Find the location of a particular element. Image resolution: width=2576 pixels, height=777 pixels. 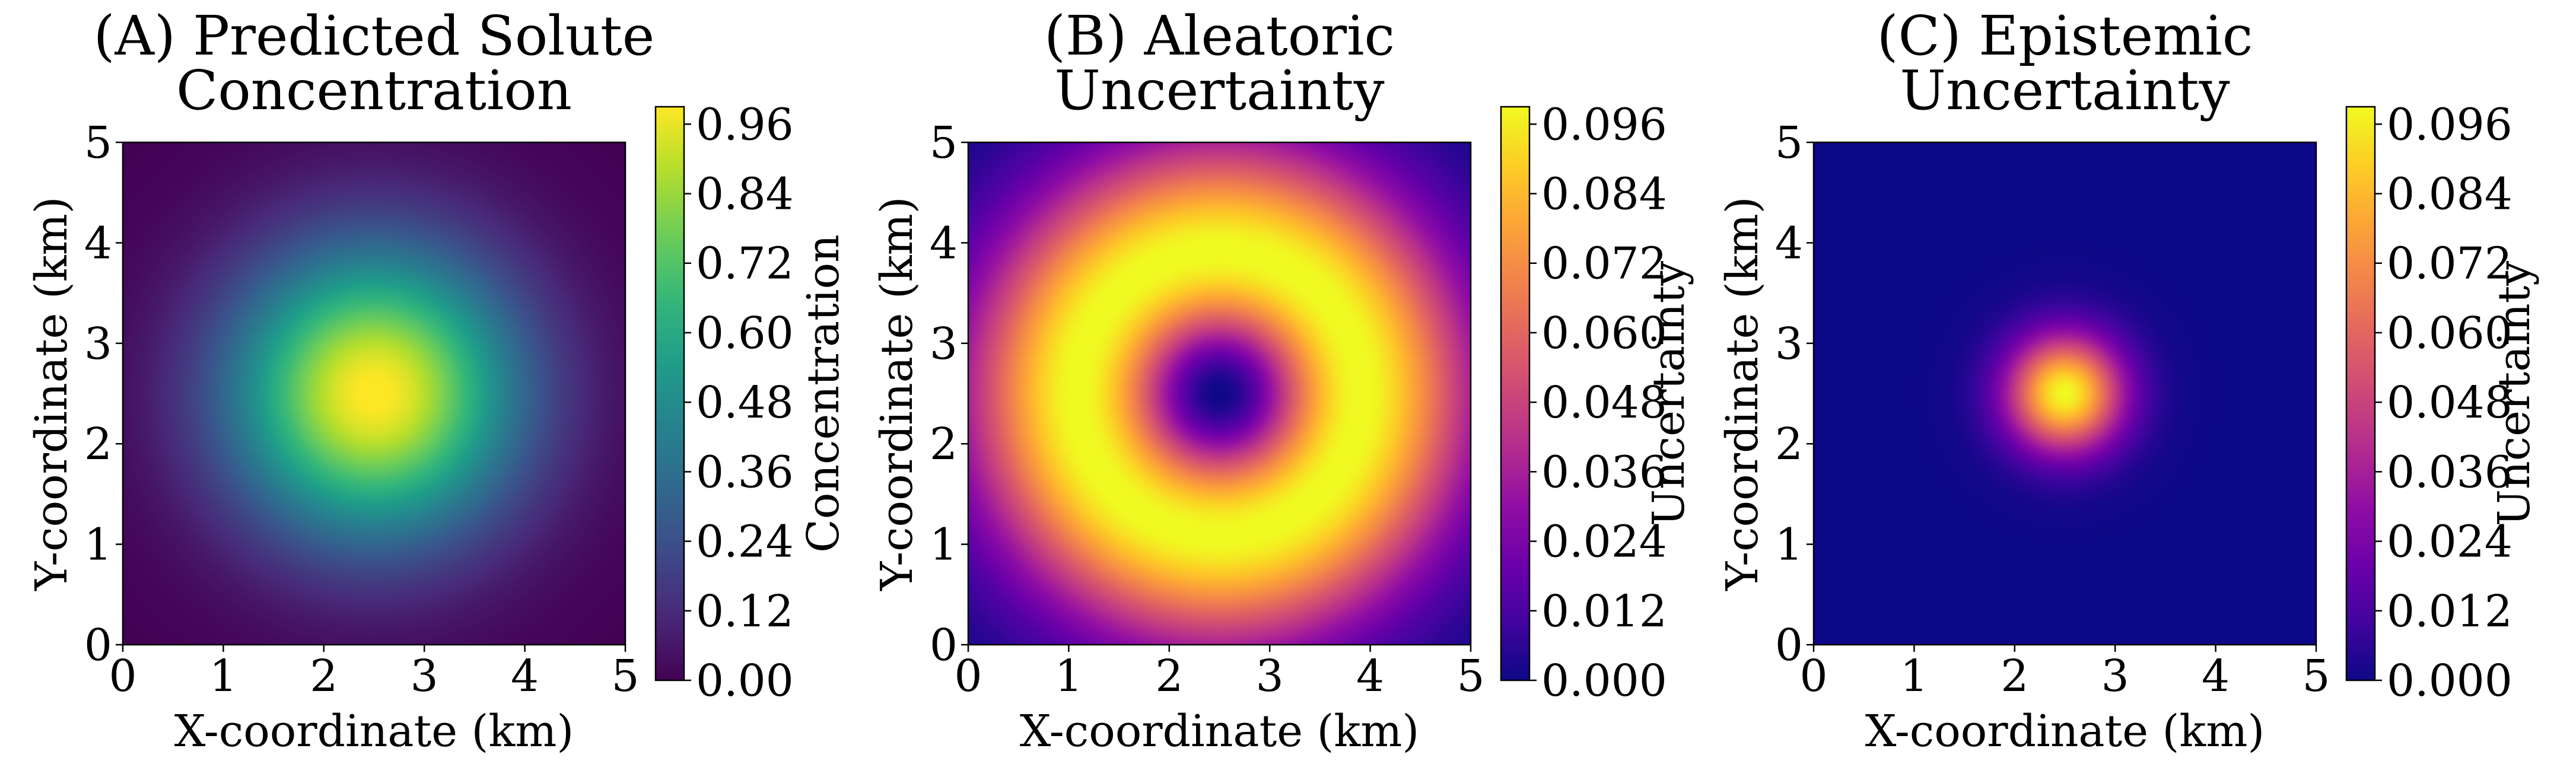

colorbar-tick-label: 0.48 is located at coordinates (745, 402).